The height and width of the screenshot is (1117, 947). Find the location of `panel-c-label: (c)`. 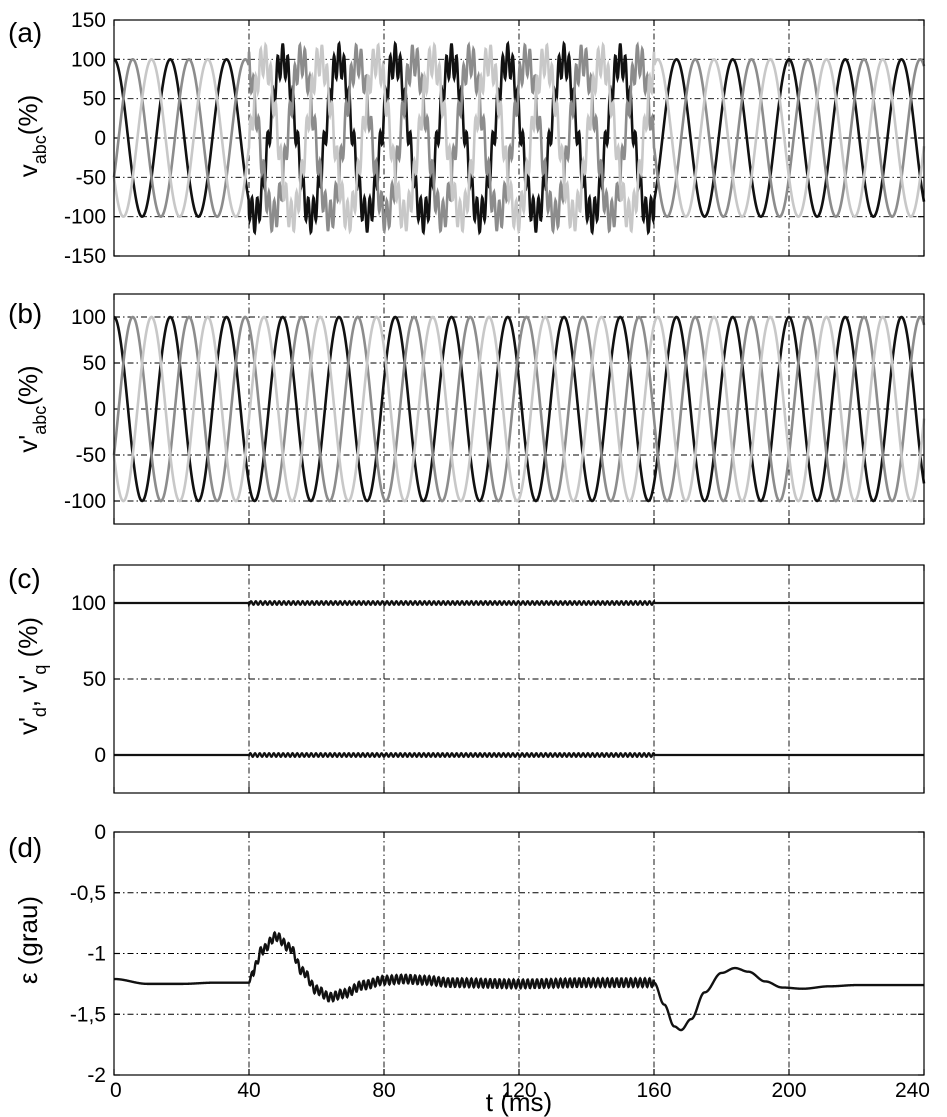

panel-c-label: (c) is located at coordinates (24, 578).